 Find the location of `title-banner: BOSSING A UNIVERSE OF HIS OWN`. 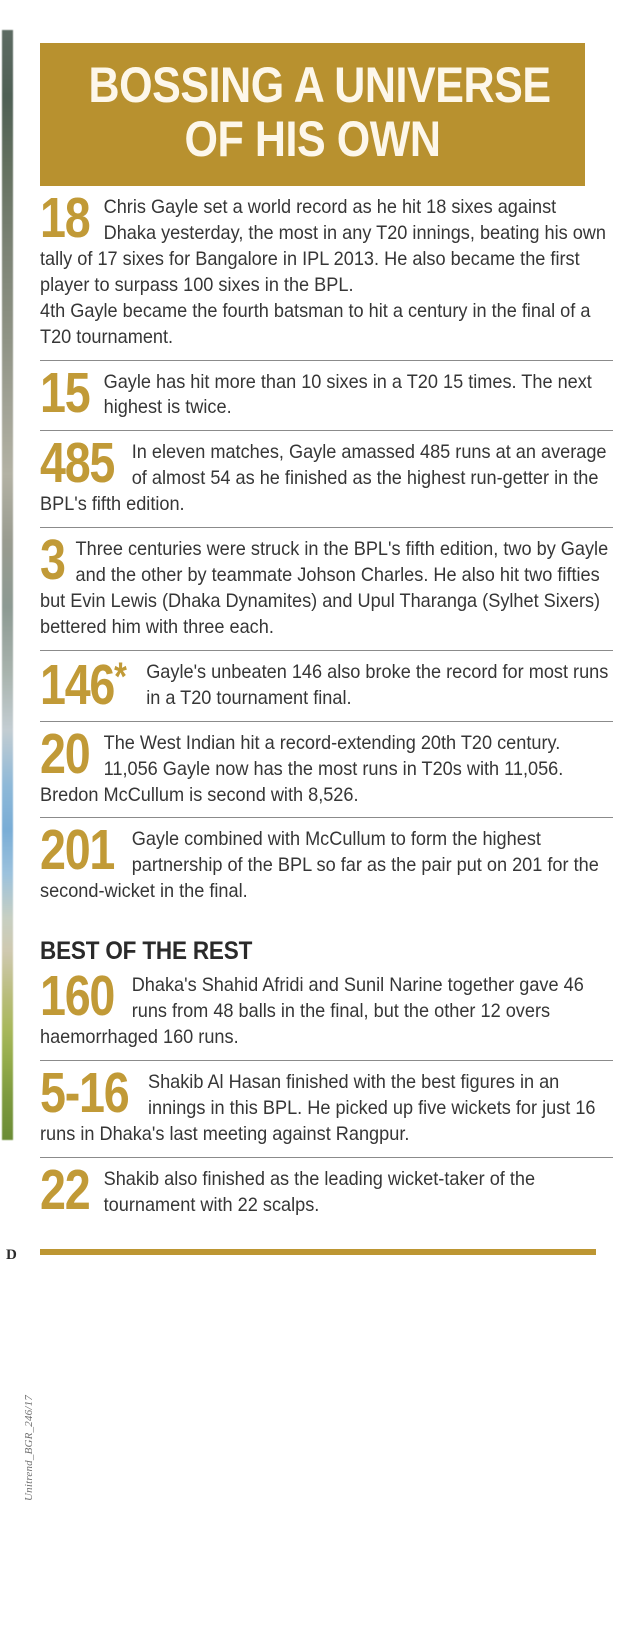

title-banner: BOSSING A UNIVERSE OF HIS OWN is located at coordinates (312, 114).